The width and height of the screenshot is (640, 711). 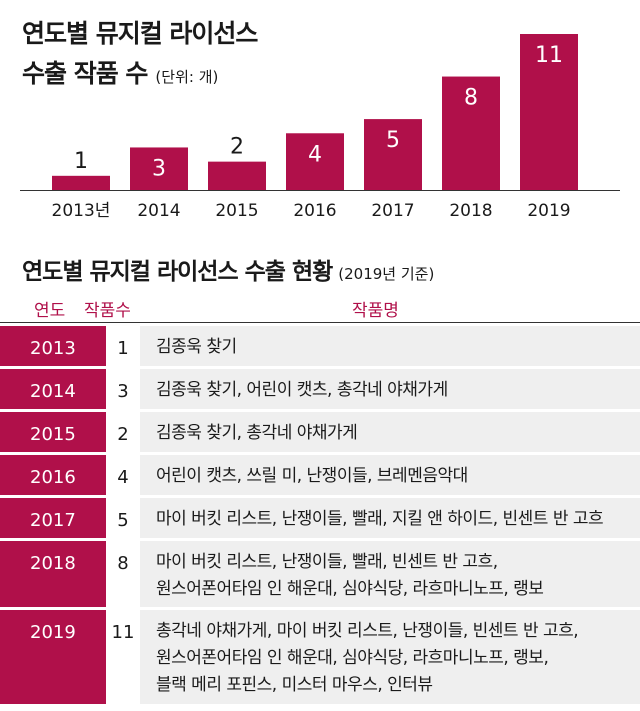 What do you see at coordinates (380, 519) in the screenshot?
I see `row-works-line: 마이 버킷 리스트, 난쟁이들, 빨래, 지킬 앤 하이드, 빈센트 반 고흐` at bounding box center [380, 519].